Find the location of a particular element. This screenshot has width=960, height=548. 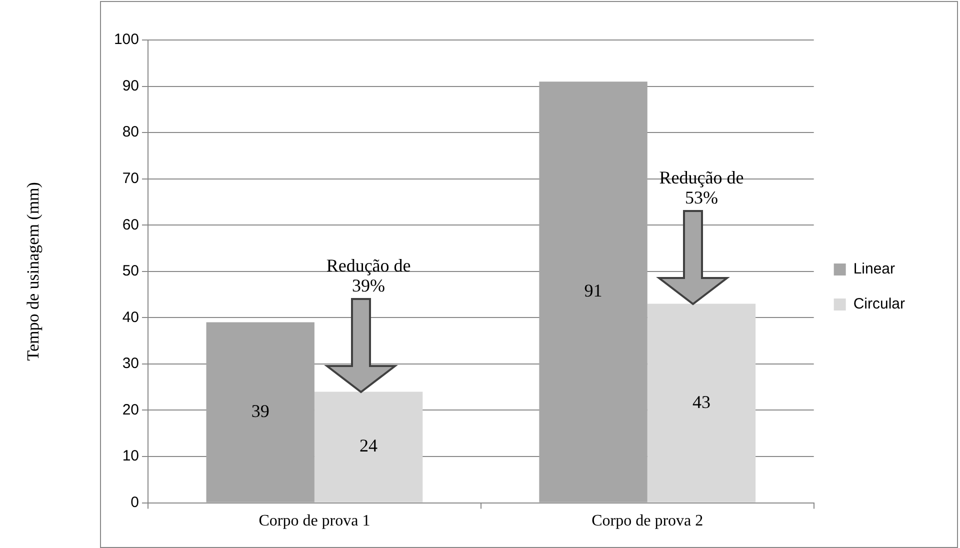

annotation: Redução de 53% is located at coordinates (701, 188).